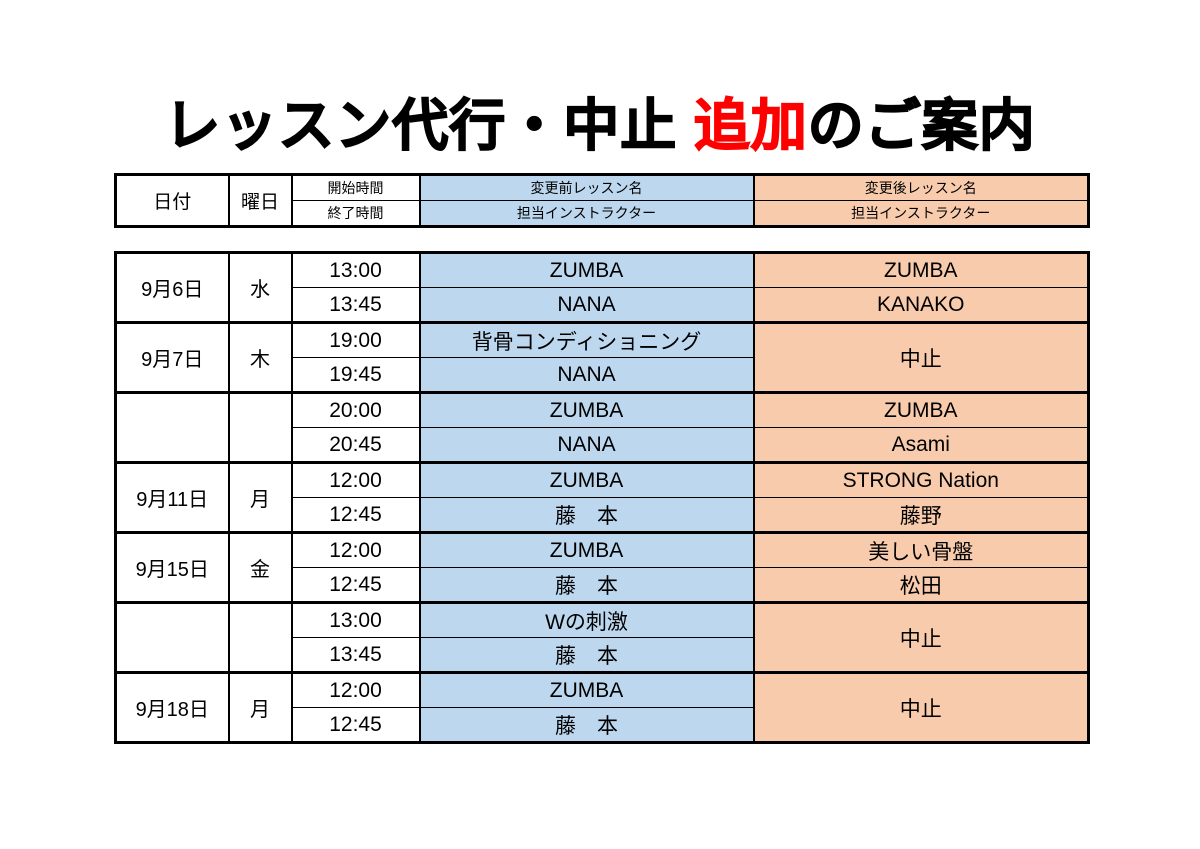 The width and height of the screenshot is (1200, 849). I want to click on header-end-time-cell: 終了時間, so click(355, 214).